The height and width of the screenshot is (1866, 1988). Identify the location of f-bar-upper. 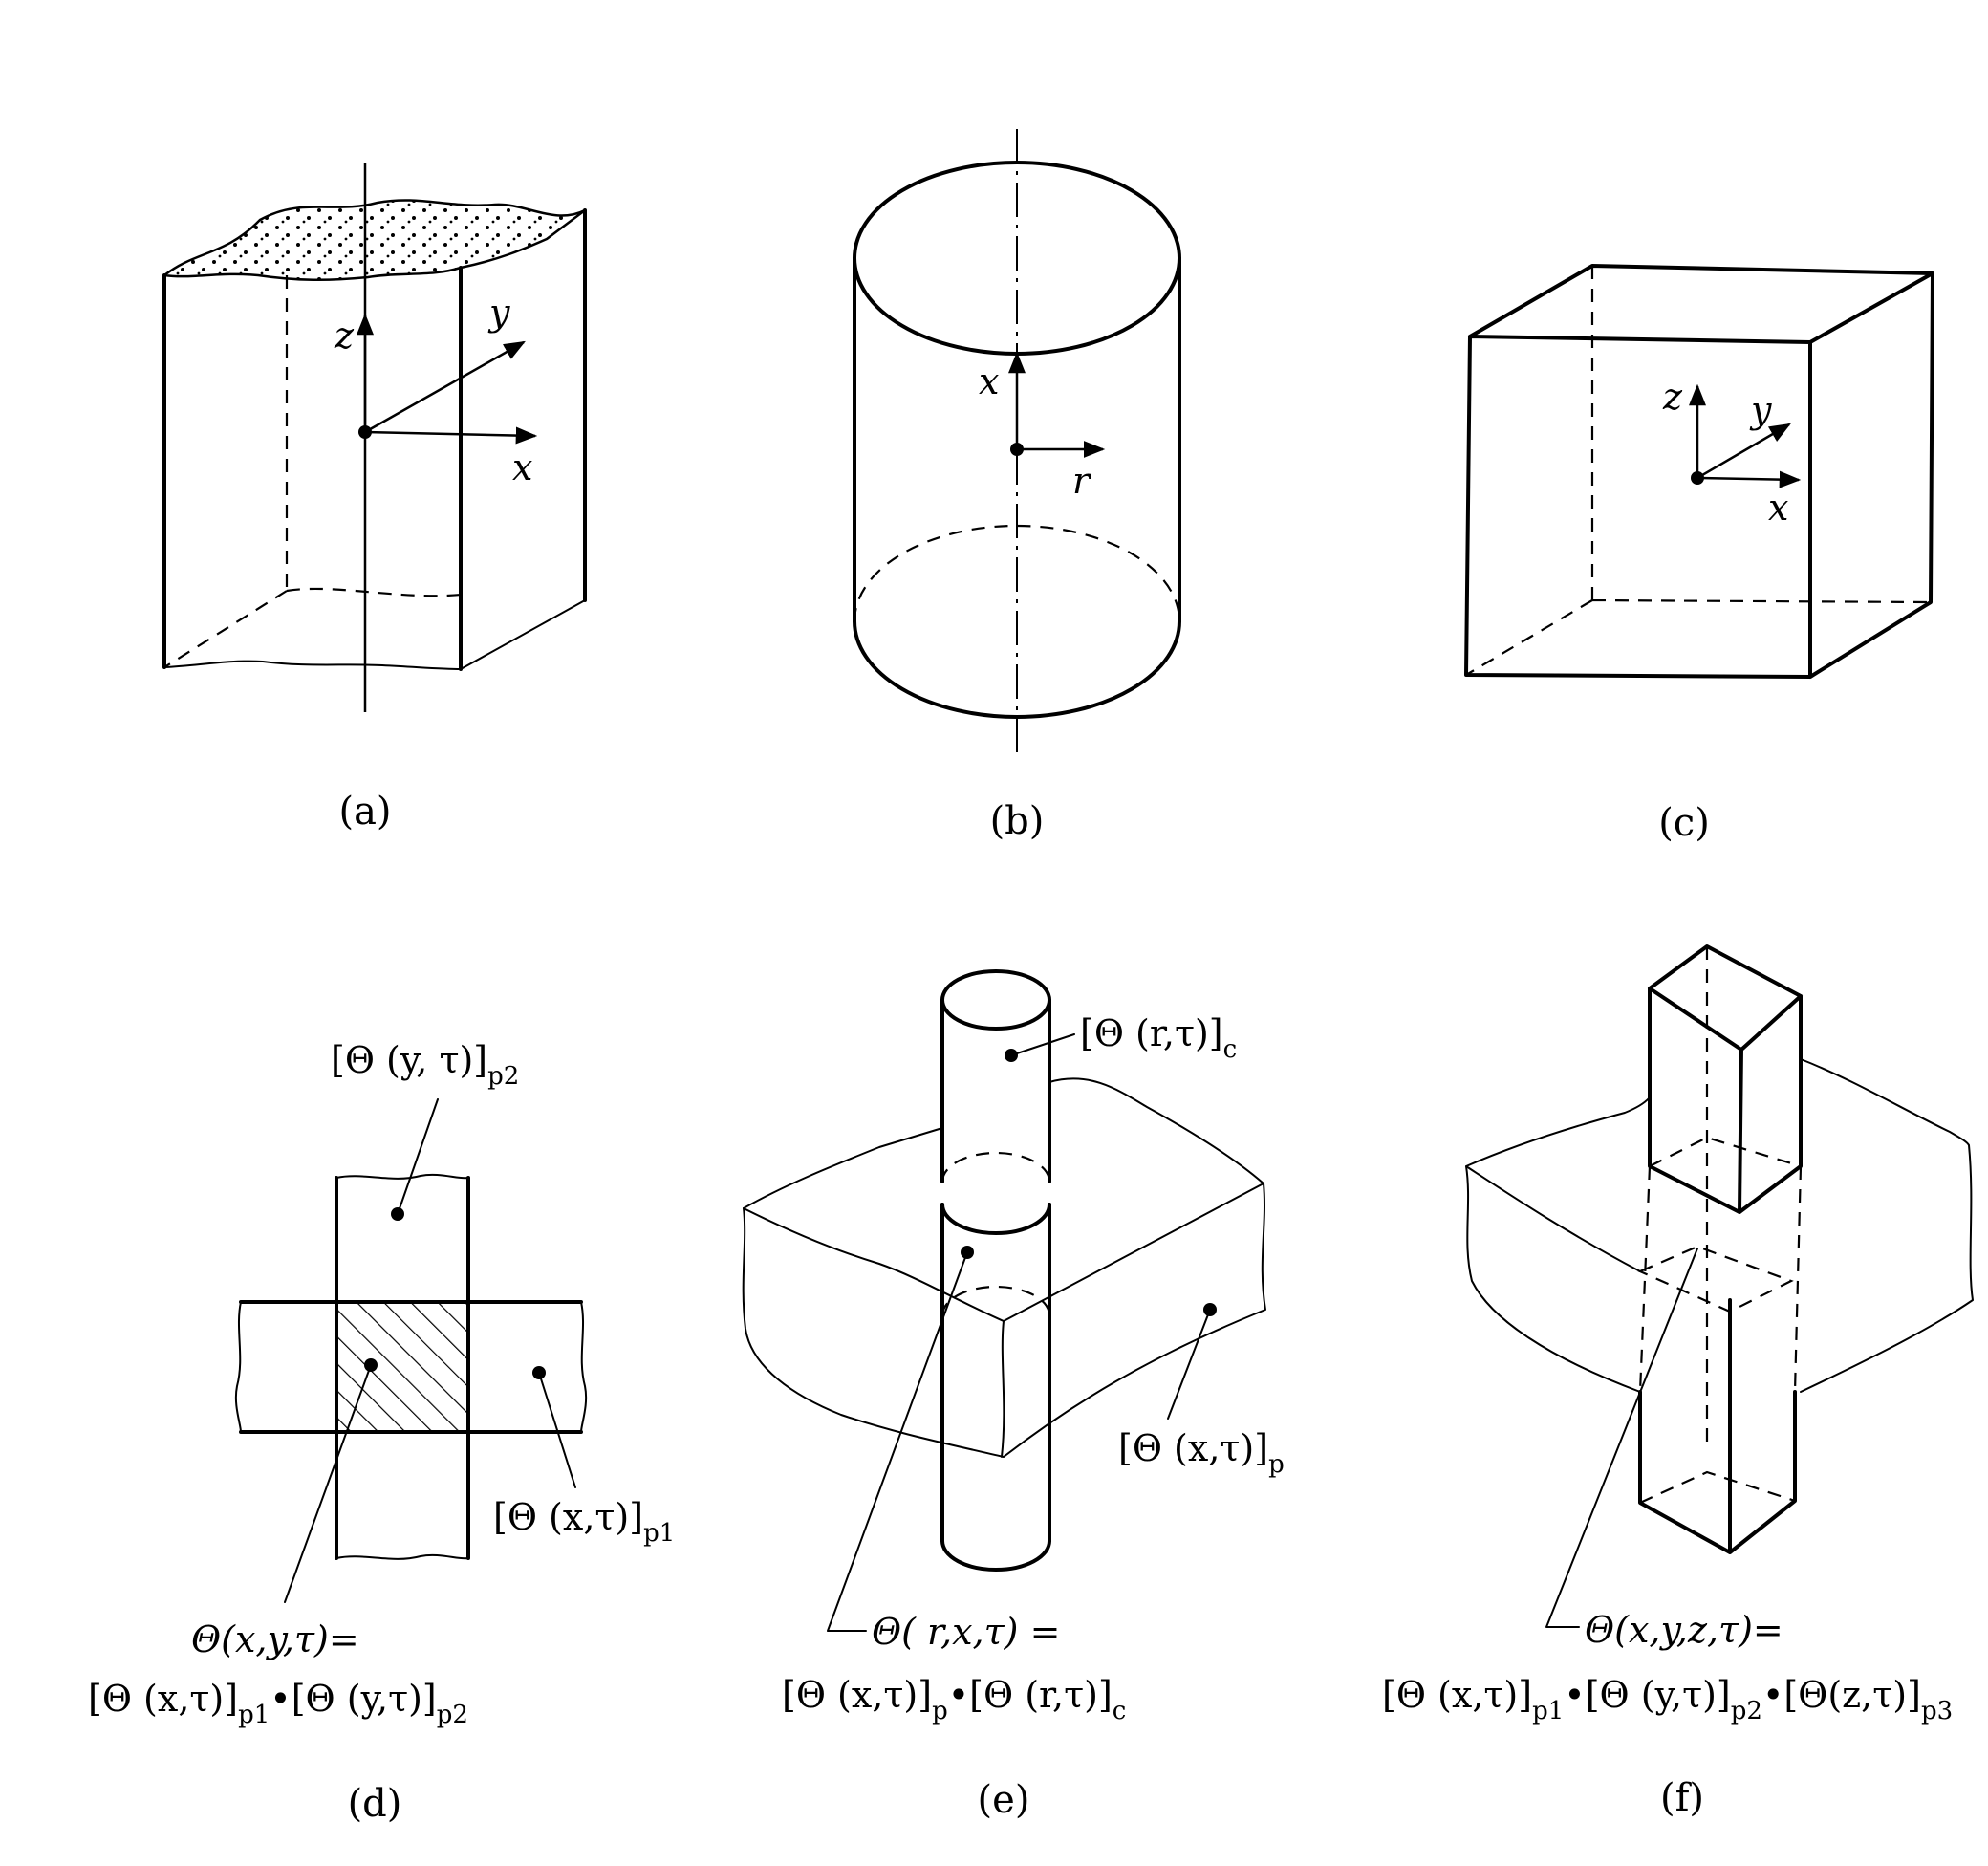
(1725, 1079).